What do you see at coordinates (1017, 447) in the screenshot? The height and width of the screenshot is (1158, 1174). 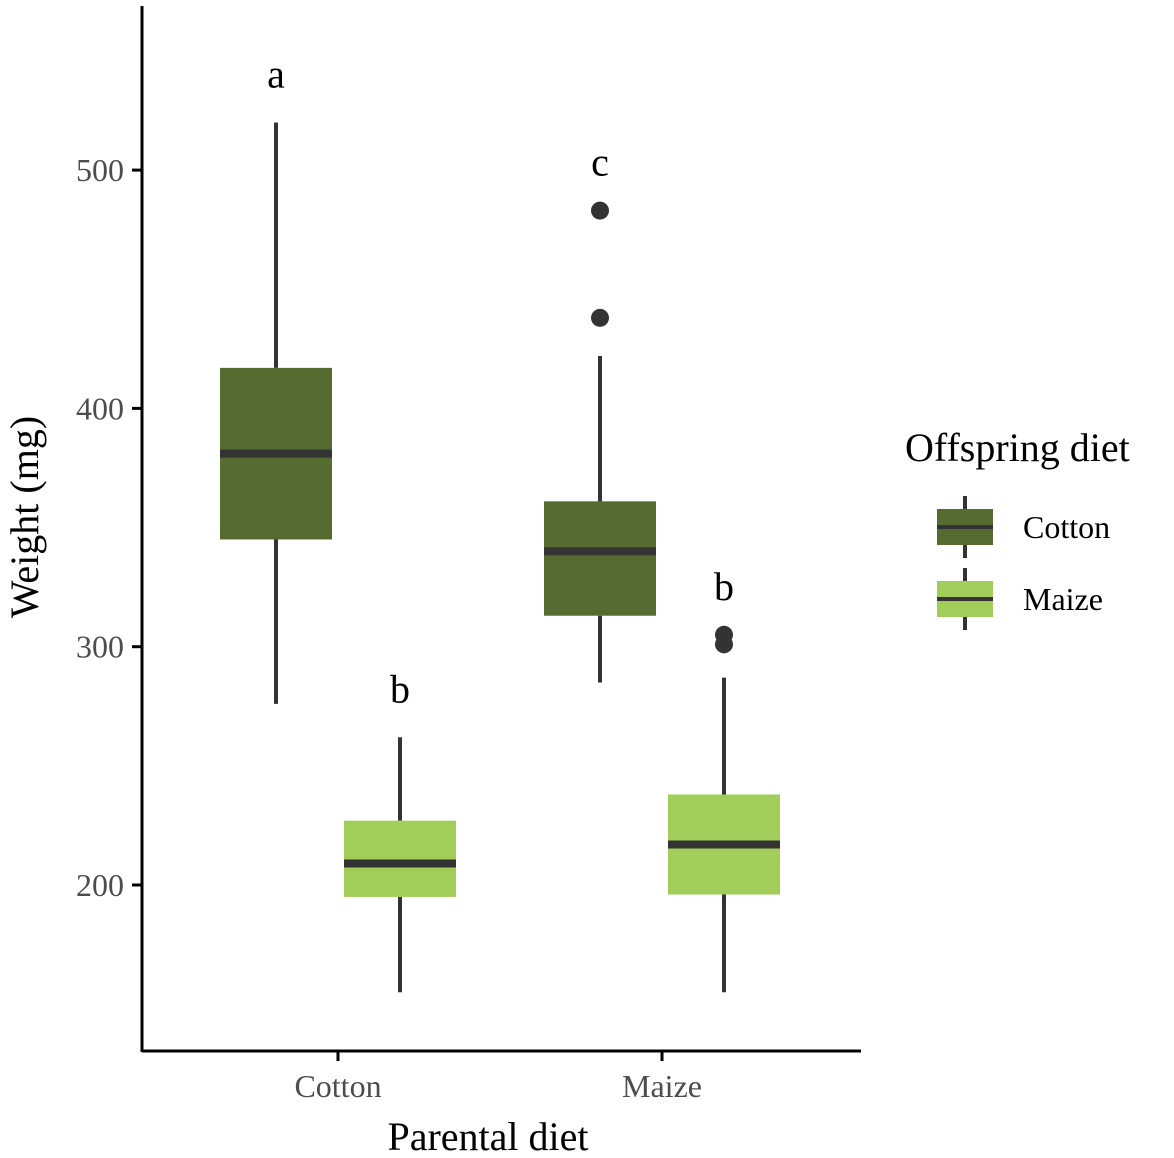 I see `legend-title: Offspring diet` at bounding box center [1017, 447].